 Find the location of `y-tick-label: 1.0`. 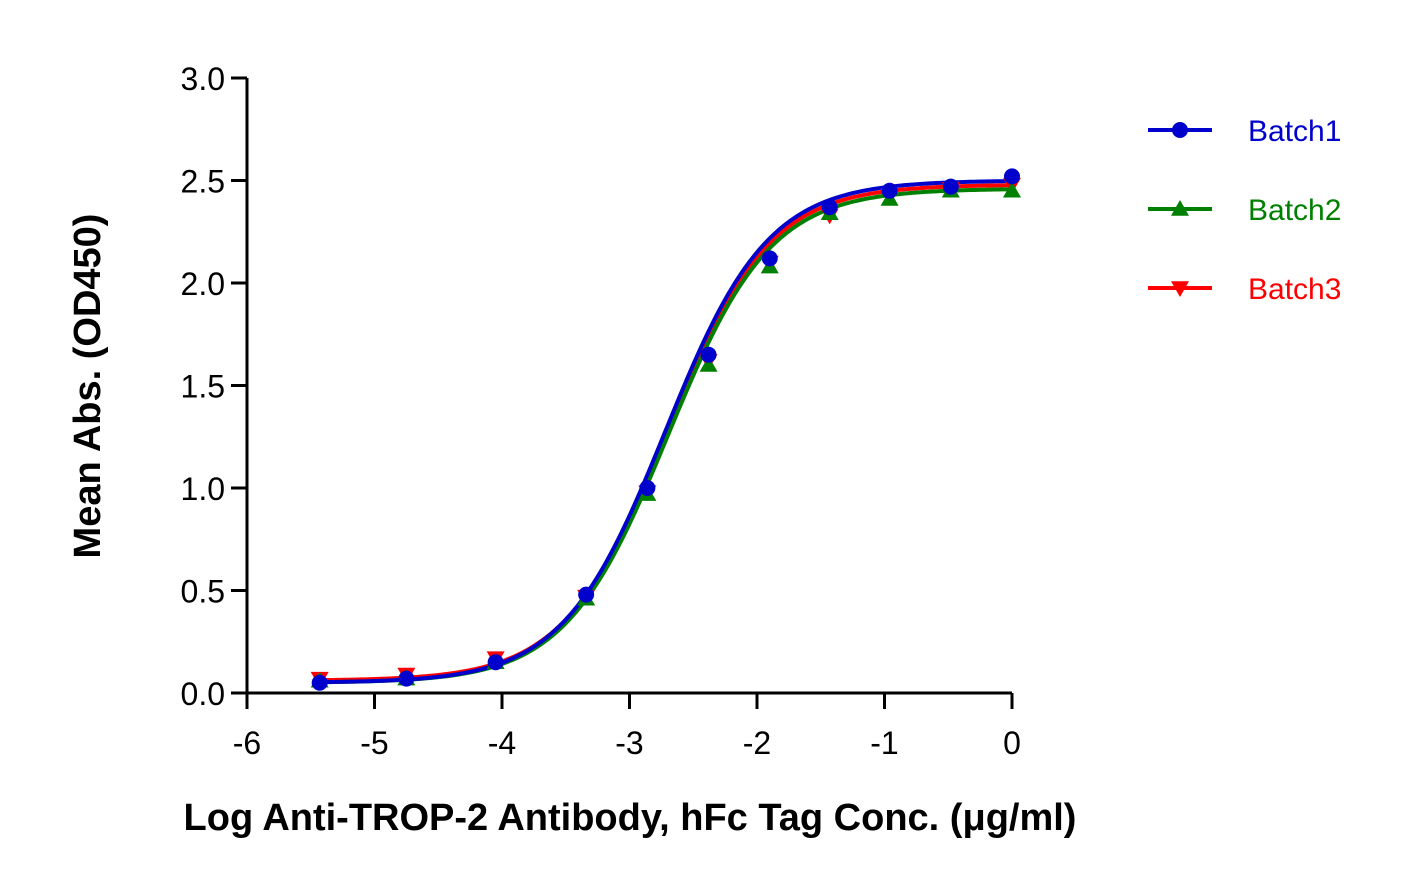

y-tick-label: 1.0 is located at coordinates (203, 489).